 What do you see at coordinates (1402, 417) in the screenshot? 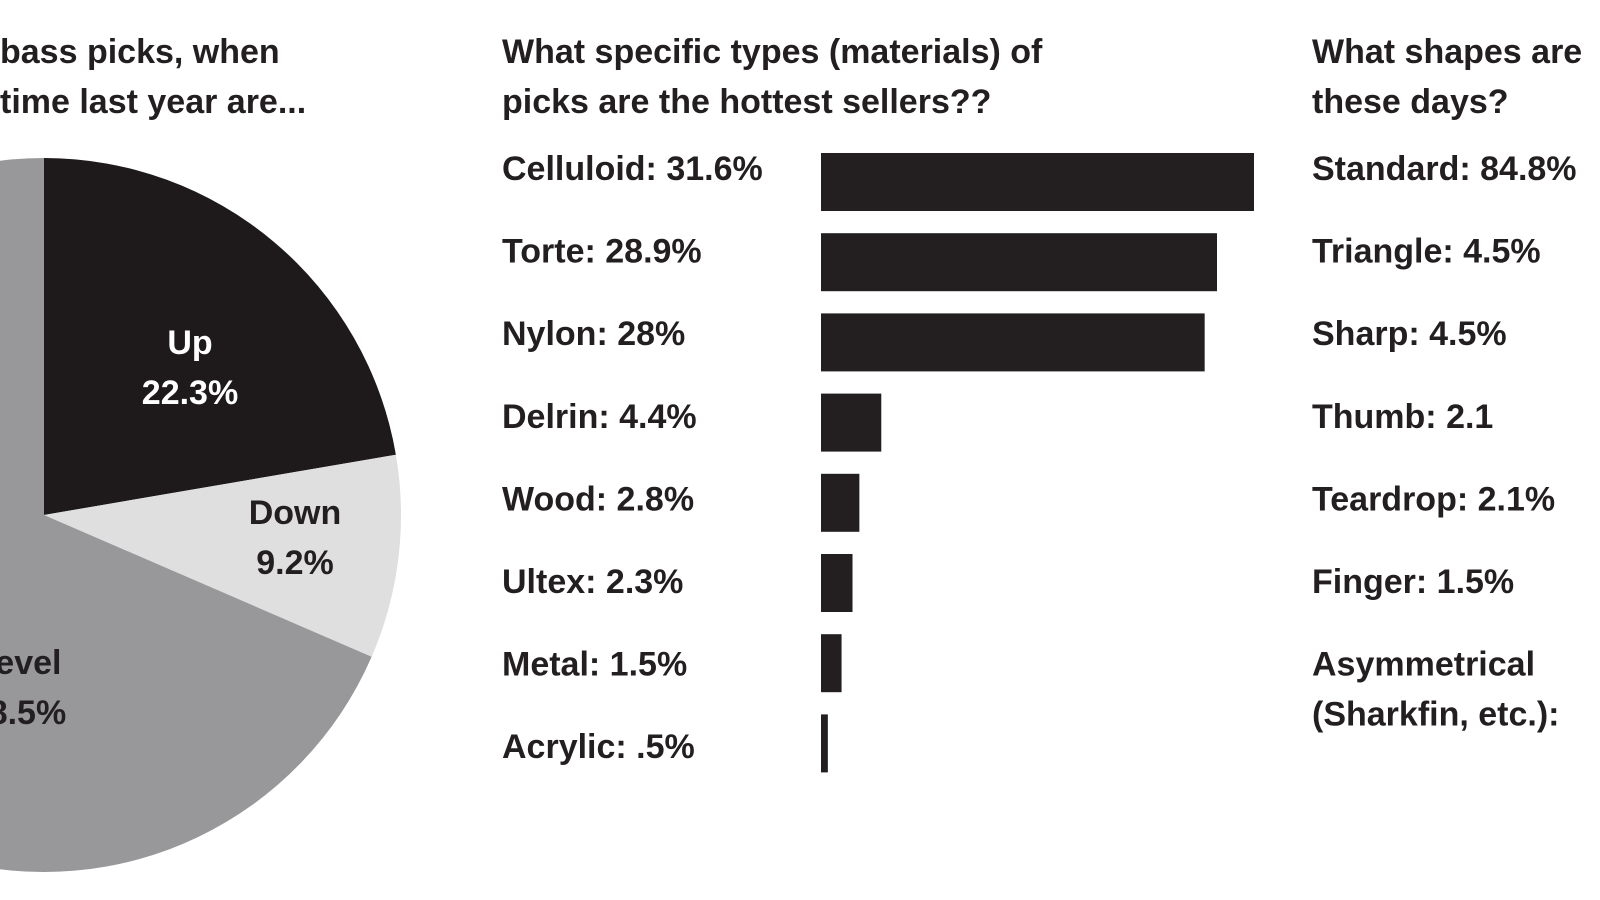
I see `list-item: Thumb: 2.1` at bounding box center [1402, 417].